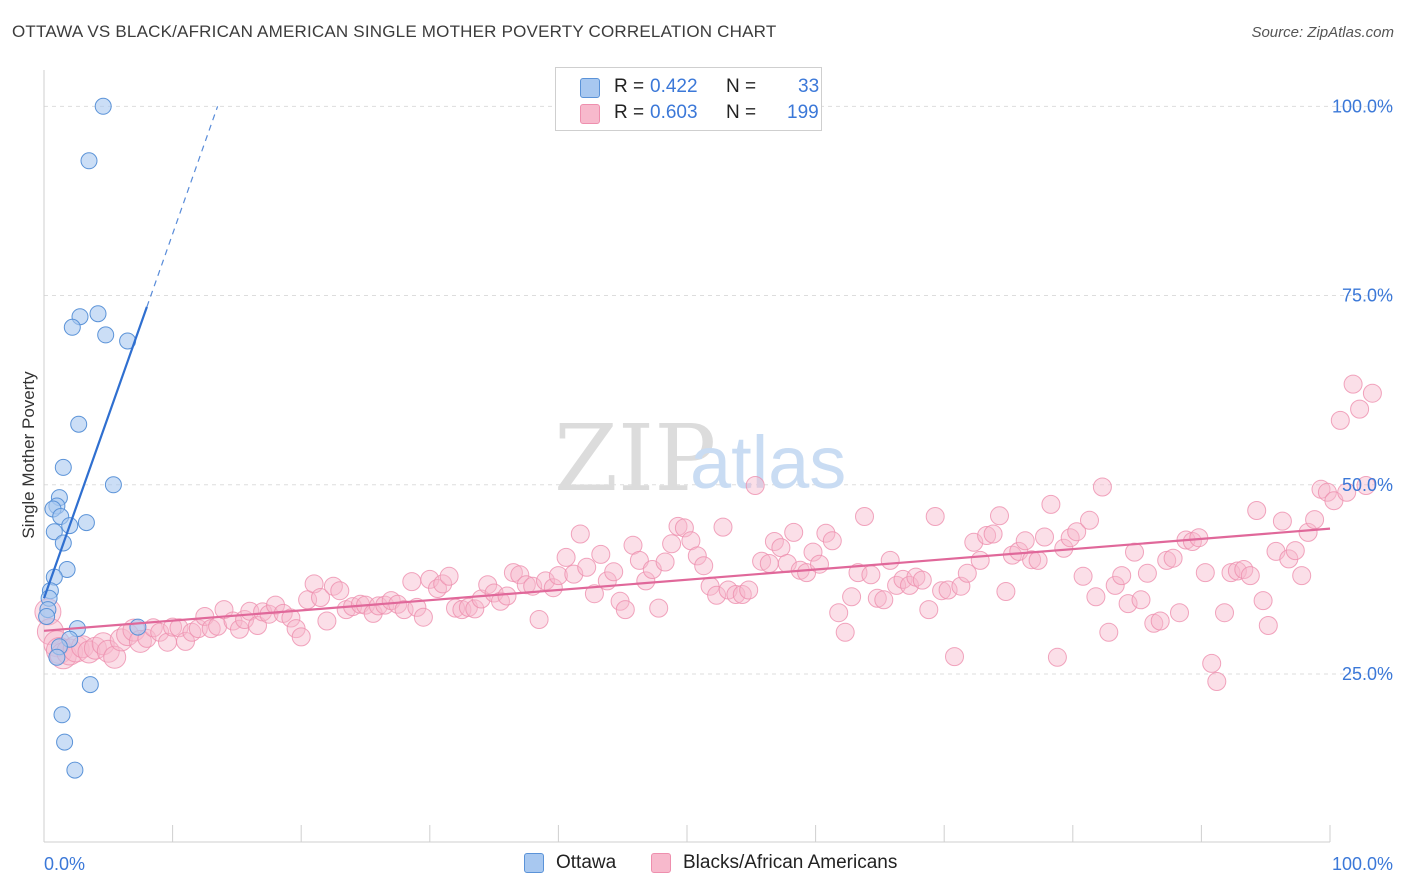  What do you see at coordinates (1322, 32) in the screenshot?
I see `source-label: Source: ZipAtlas.com` at bounding box center [1322, 32].